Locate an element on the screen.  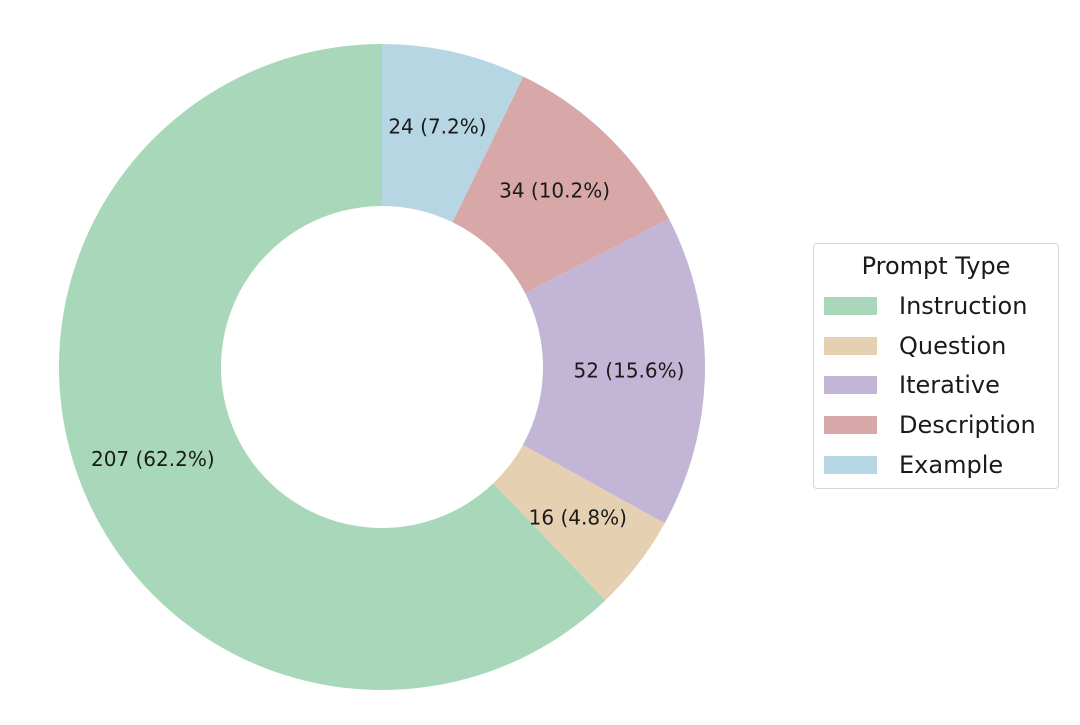
legend-entry-iterative: Iterative is located at coordinates (940, 385).